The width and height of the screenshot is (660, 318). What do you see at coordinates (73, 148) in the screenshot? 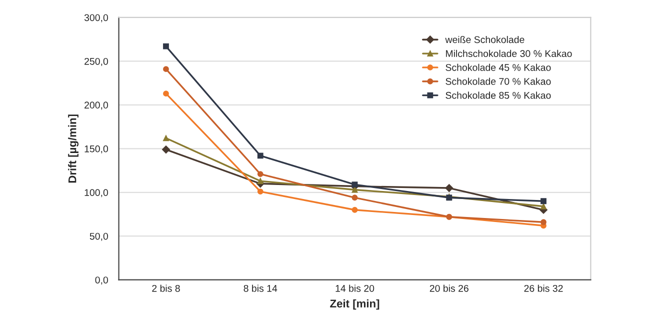
I see `y-axis-title: Drift [µg/min]` at bounding box center [73, 148].